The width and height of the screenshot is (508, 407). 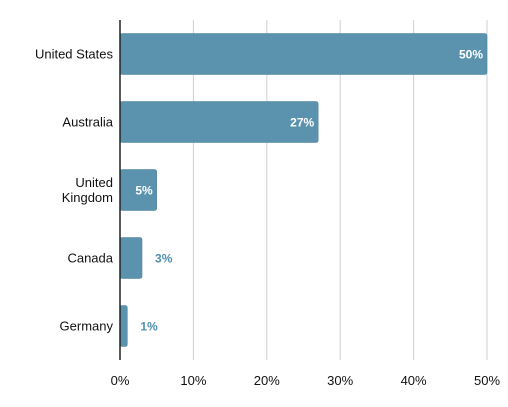 I want to click on x-tick-label: 0%, so click(x=120, y=380).